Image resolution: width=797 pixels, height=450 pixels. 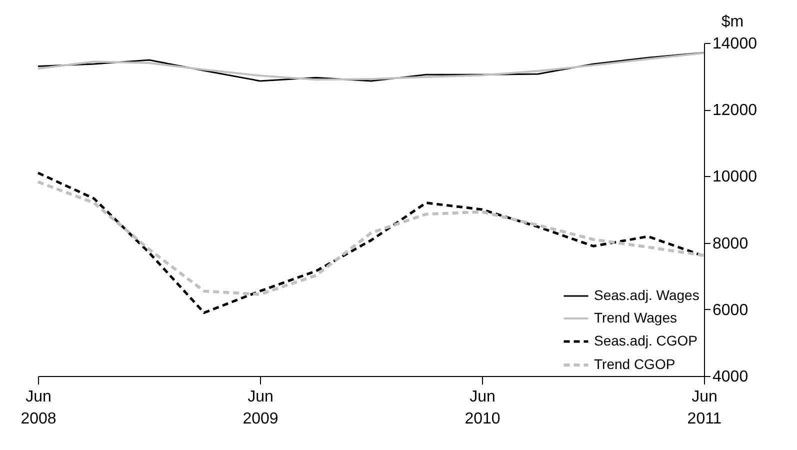 I want to click on y-tick-label: 14000, so click(x=735, y=44).